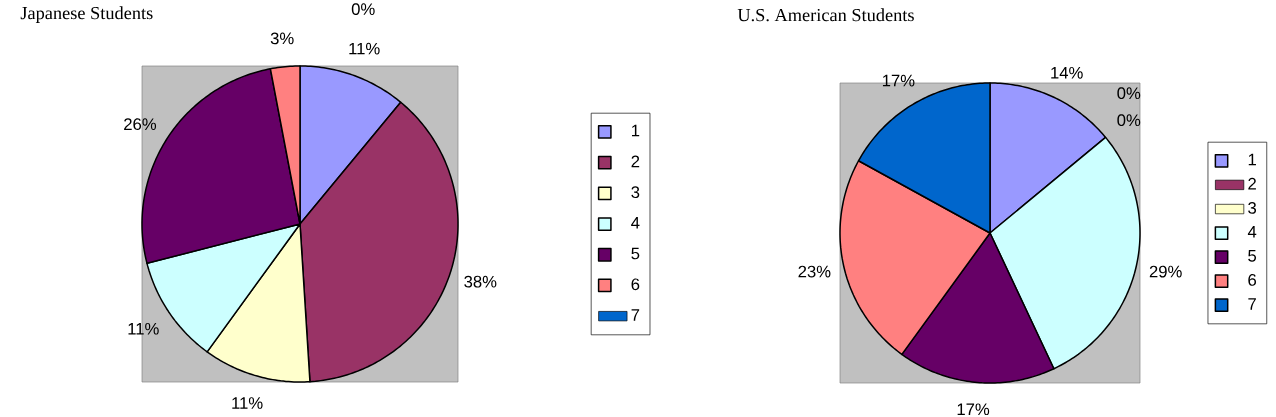  Describe the element at coordinates (282, 38) in the screenshot. I see `data-label: 3%` at that location.